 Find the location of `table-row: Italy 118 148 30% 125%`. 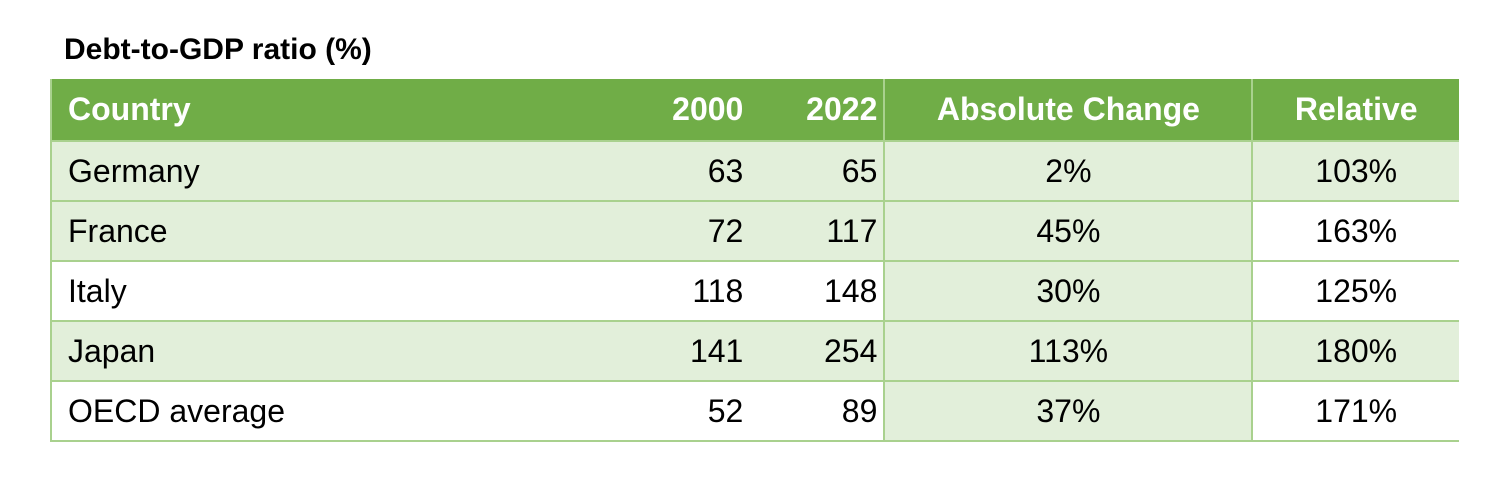

table-row: Italy 118 148 30% 125% is located at coordinates (755, 290).